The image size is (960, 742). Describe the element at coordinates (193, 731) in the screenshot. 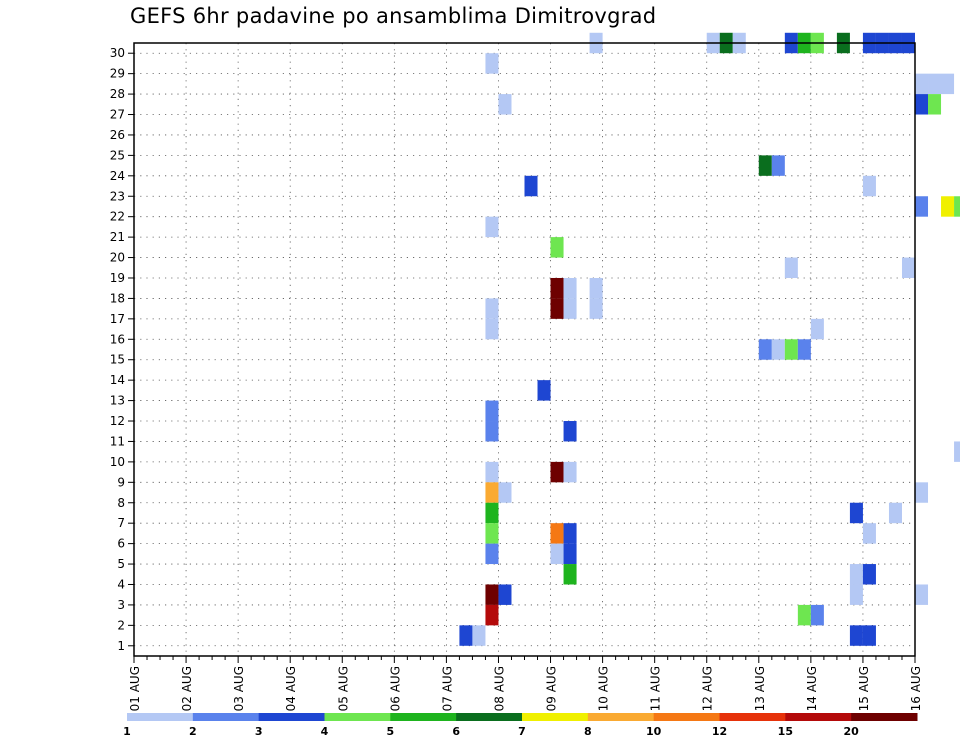

I see `colorbar-label: 2` at that location.